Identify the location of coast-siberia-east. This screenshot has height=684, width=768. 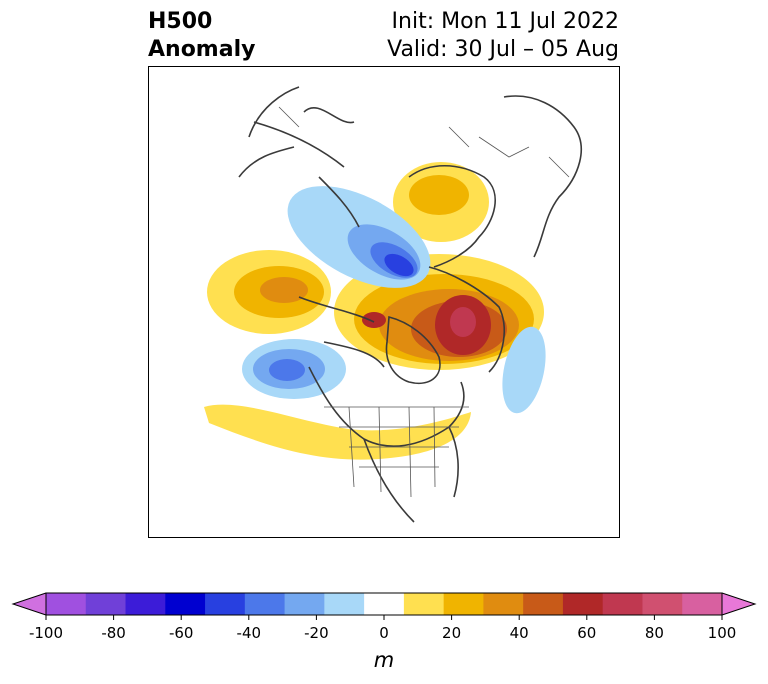
(452, 216).